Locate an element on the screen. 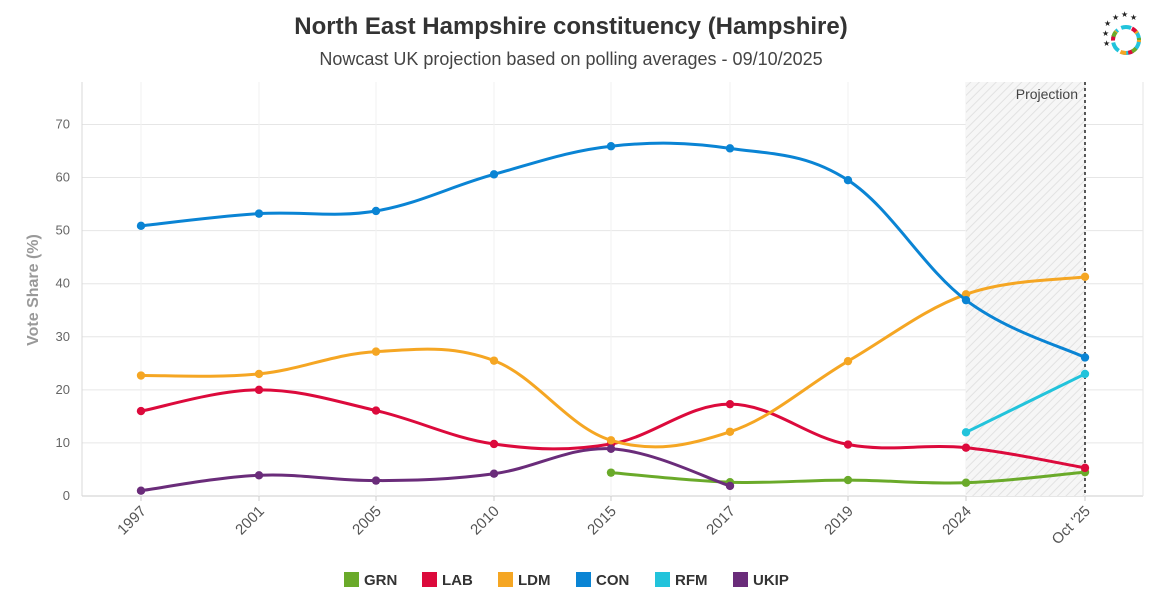 This screenshot has height=601, width=1167. x-tick-label: 2017 is located at coordinates (721, 521).